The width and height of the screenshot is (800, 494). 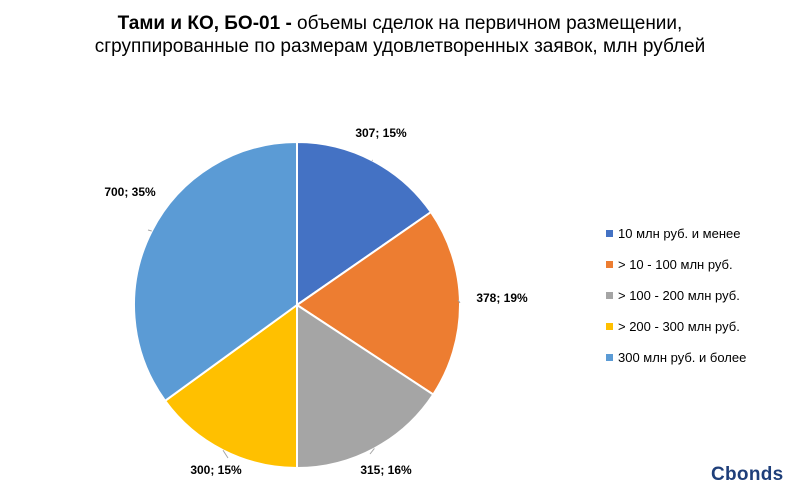 What do you see at coordinates (381, 133) in the screenshot?
I see `data-label-1: 307; 15%` at bounding box center [381, 133].